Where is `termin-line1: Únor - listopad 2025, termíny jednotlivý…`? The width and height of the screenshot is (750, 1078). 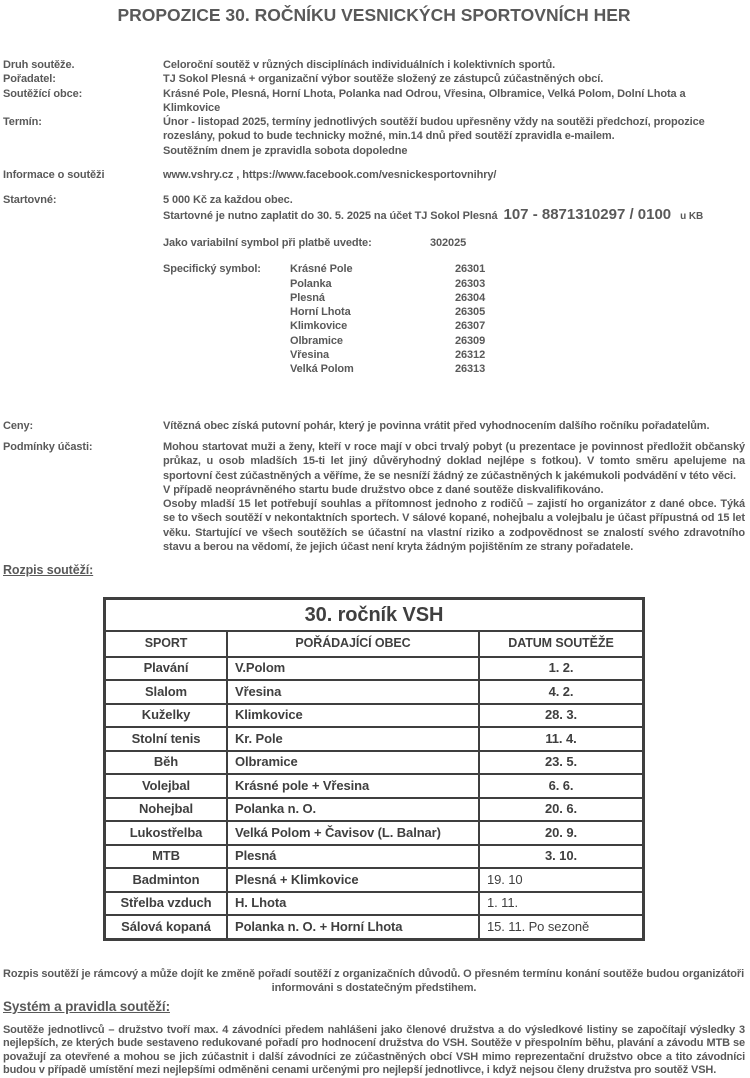 termin-line1: Únor - listopad 2025, termíny jednotlivý… is located at coordinates (434, 129).